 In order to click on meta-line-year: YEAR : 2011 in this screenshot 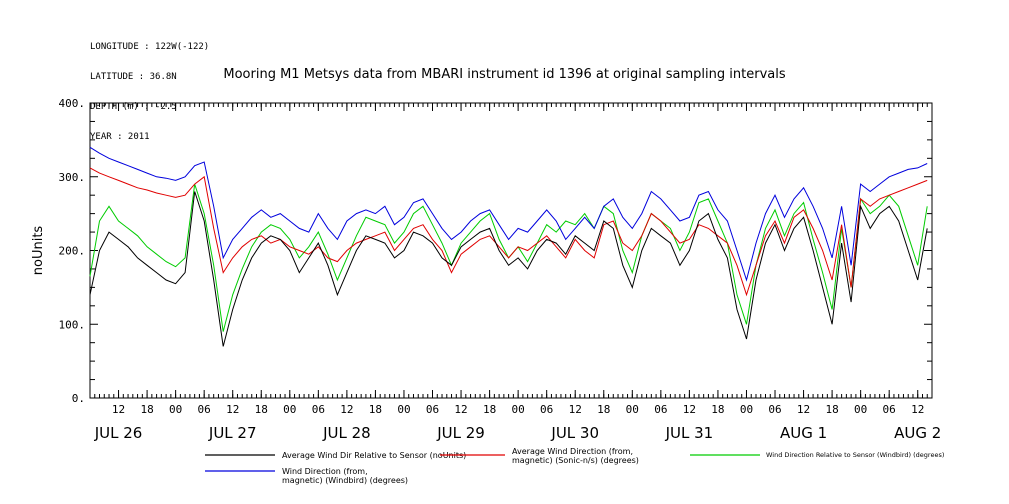, I will do `click(120, 137)`.